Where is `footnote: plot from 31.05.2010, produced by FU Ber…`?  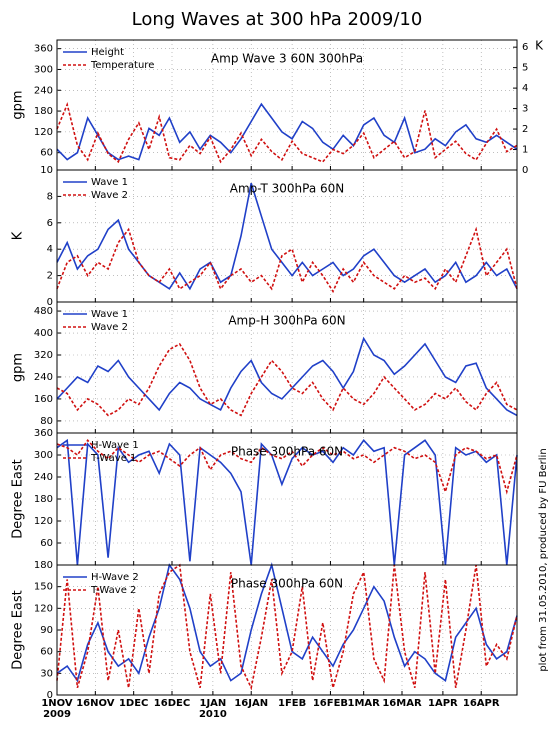 footnote: plot from 31.05.2010, produced by FU Ber… is located at coordinates (543, 559).